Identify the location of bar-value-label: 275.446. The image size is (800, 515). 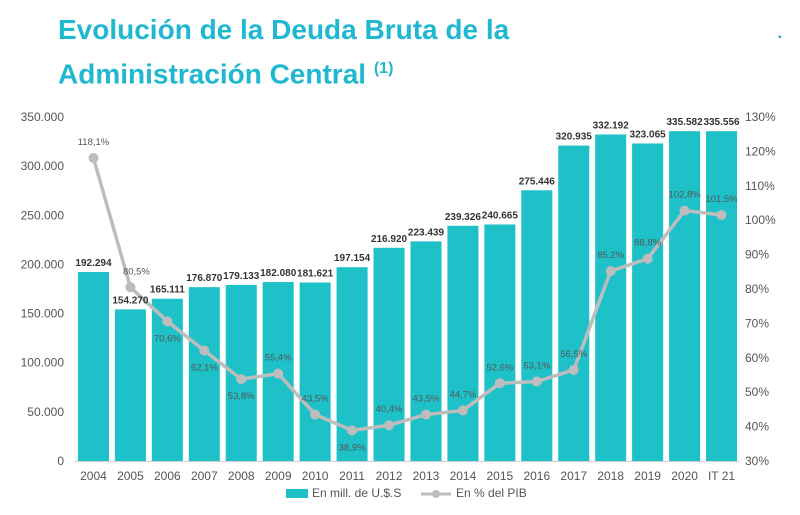
(537, 181).